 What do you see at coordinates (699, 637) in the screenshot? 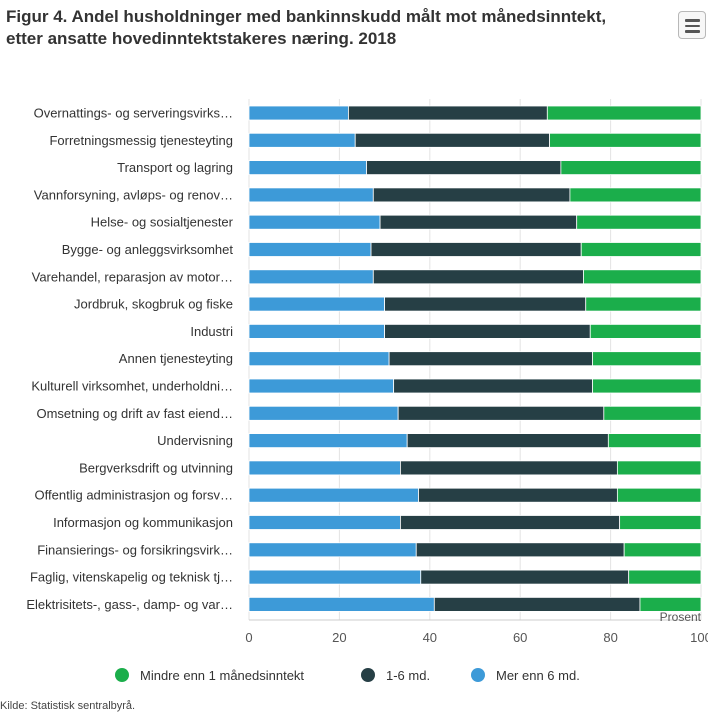
I see `x-tick-label: 100` at bounding box center [699, 637].